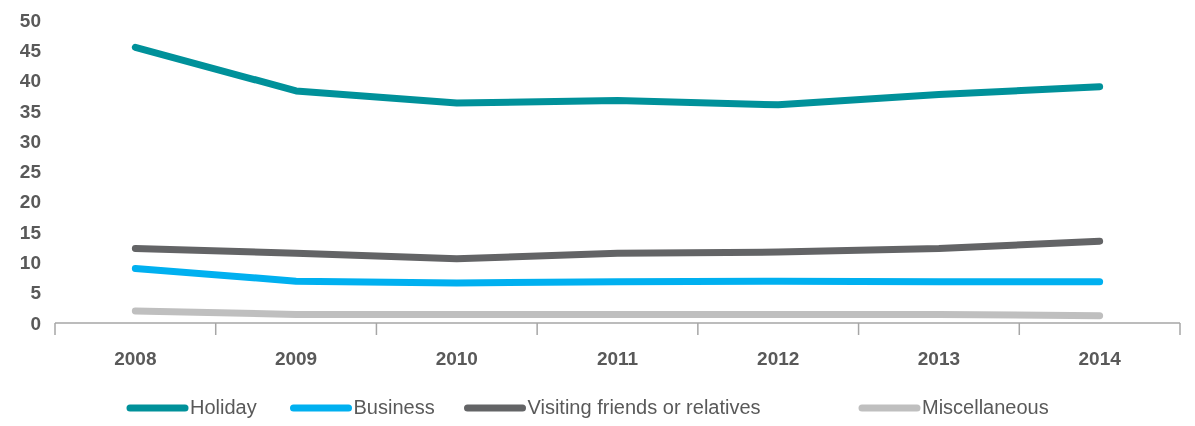 The width and height of the screenshot is (1195, 426). What do you see at coordinates (30, 202) in the screenshot?
I see `y-tick-label: 20` at bounding box center [30, 202].